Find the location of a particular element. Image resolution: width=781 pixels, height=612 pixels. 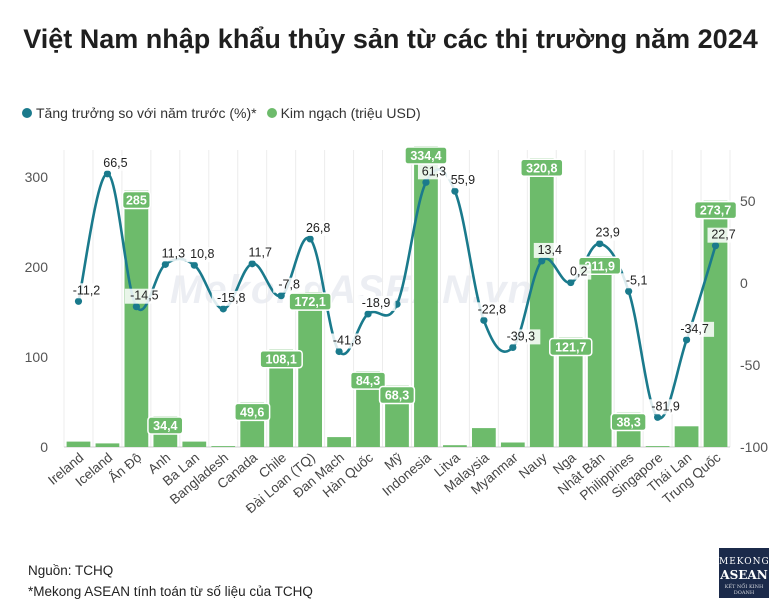

legend-label-growth: Tăng trưởng so với năm trước (%)* is located at coordinates (146, 113).